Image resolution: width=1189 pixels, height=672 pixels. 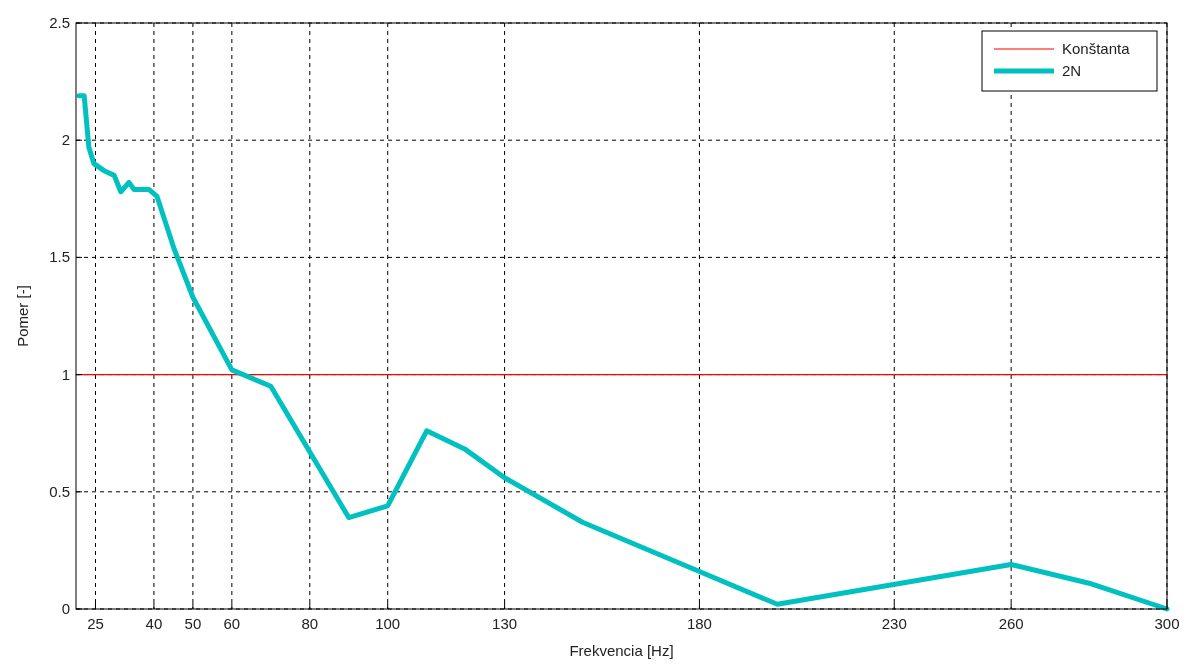 What do you see at coordinates (22, 316) in the screenshot?
I see `y-axis-title: Pomer [-]` at bounding box center [22, 316].